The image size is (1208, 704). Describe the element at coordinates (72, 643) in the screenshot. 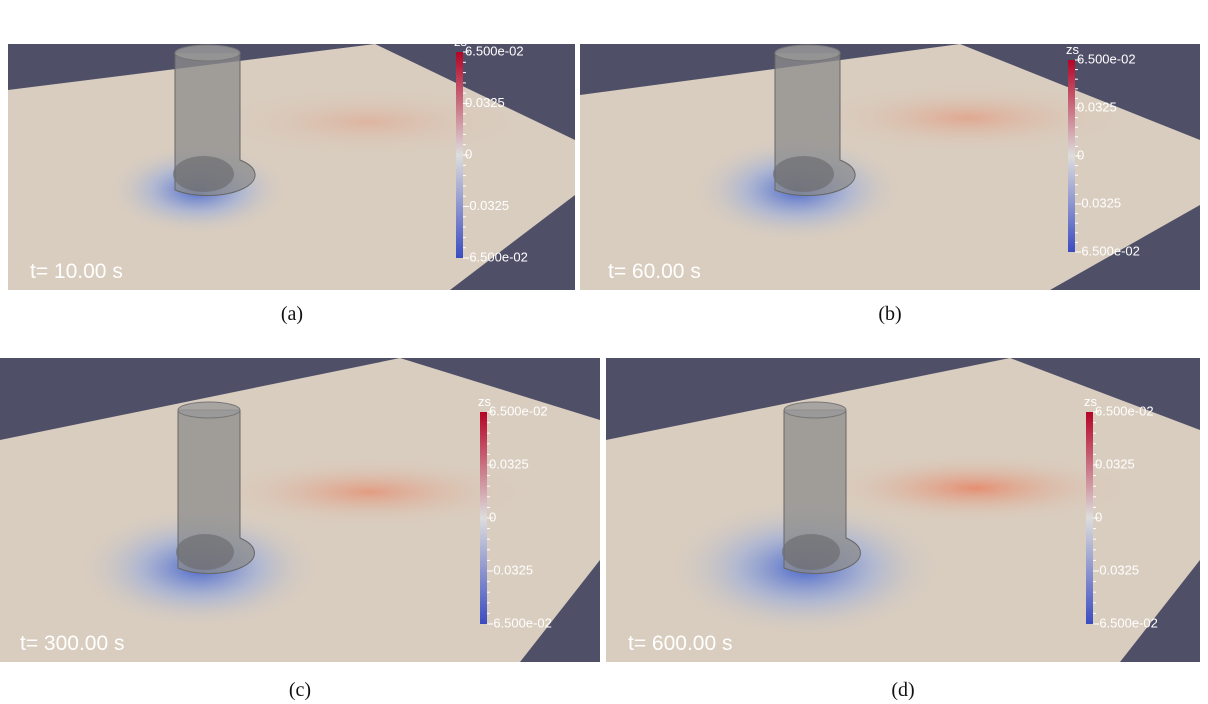

I see `time-label: t= 300.00 s` at that location.